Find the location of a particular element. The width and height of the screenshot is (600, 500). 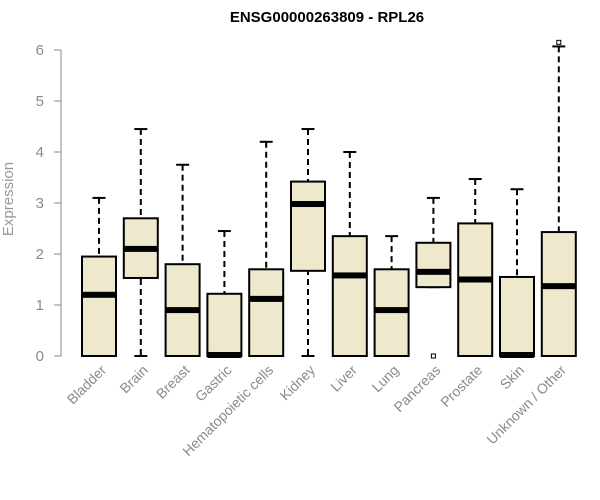

box-unknown-other is located at coordinates (558, 198).